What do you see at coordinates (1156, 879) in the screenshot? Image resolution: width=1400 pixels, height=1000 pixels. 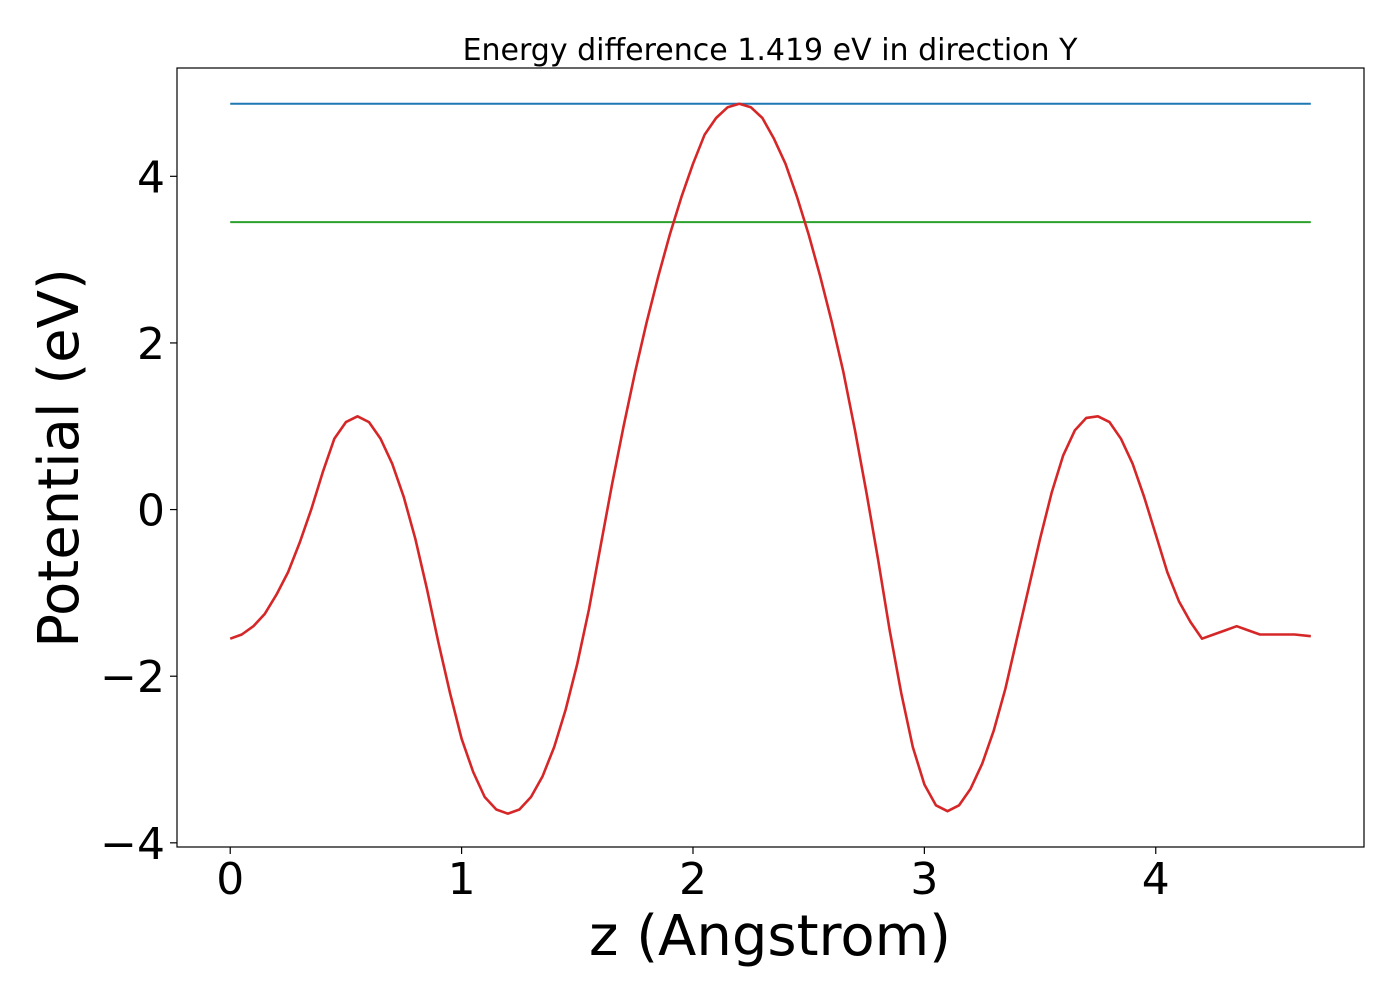 I see `x-tick-label: 4` at bounding box center [1156, 879].